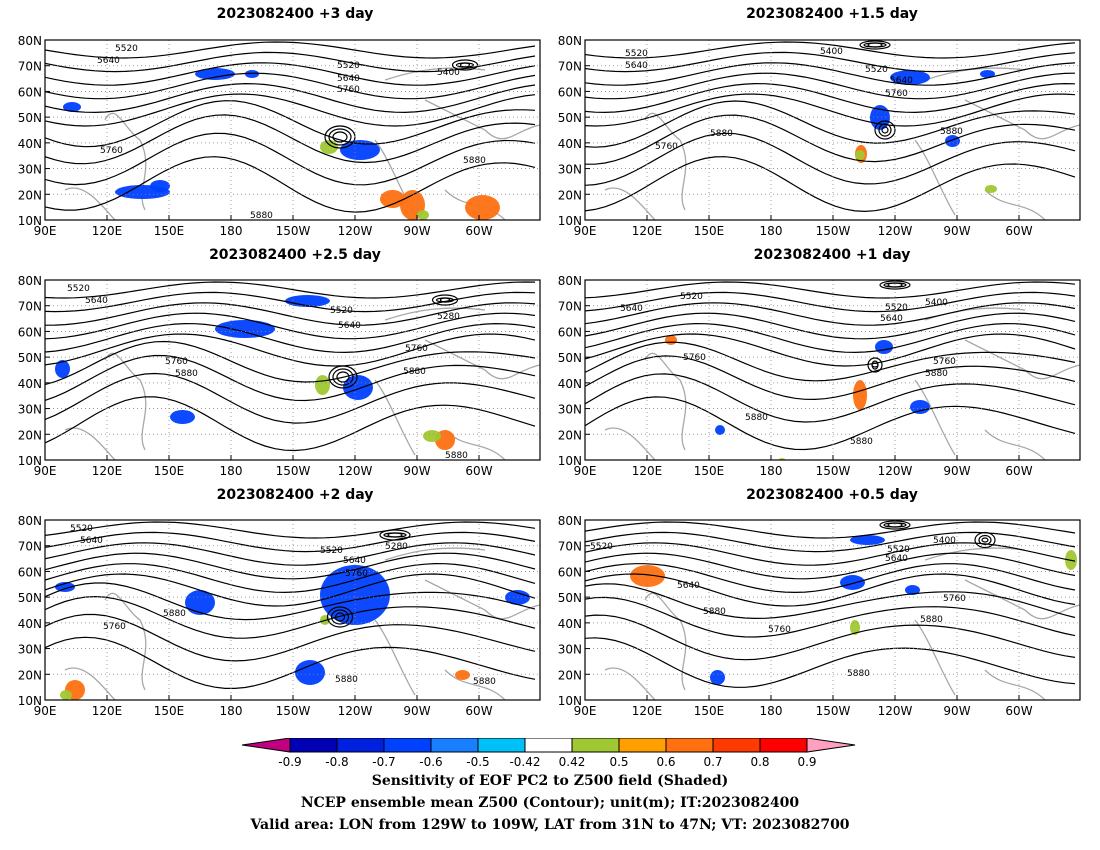 The image size is (1100, 850). Describe the element at coordinates (295, 14) in the screenshot. I see `panel-title-1: 2023082400 +3 day` at that location.